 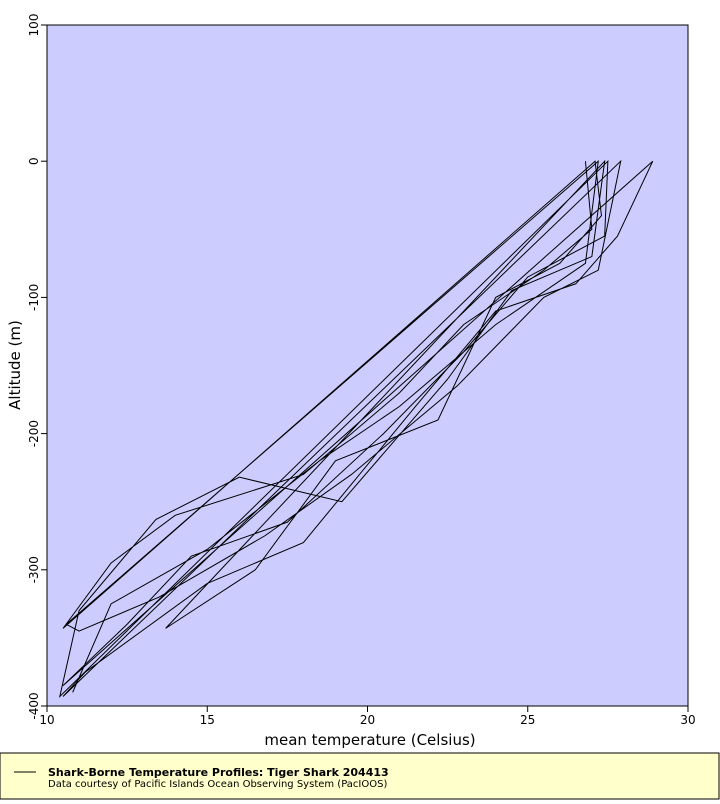 What do you see at coordinates (34, 161) in the screenshot?
I see `y-tick-label: 0` at bounding box center [34, 161].